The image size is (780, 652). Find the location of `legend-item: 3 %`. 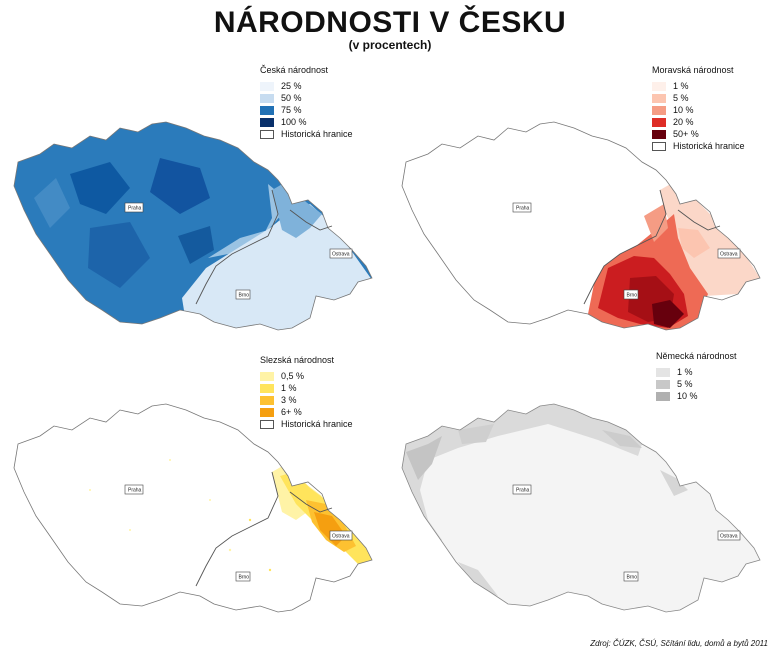

legend-item: 3 % is located at coordinates (306, 400).